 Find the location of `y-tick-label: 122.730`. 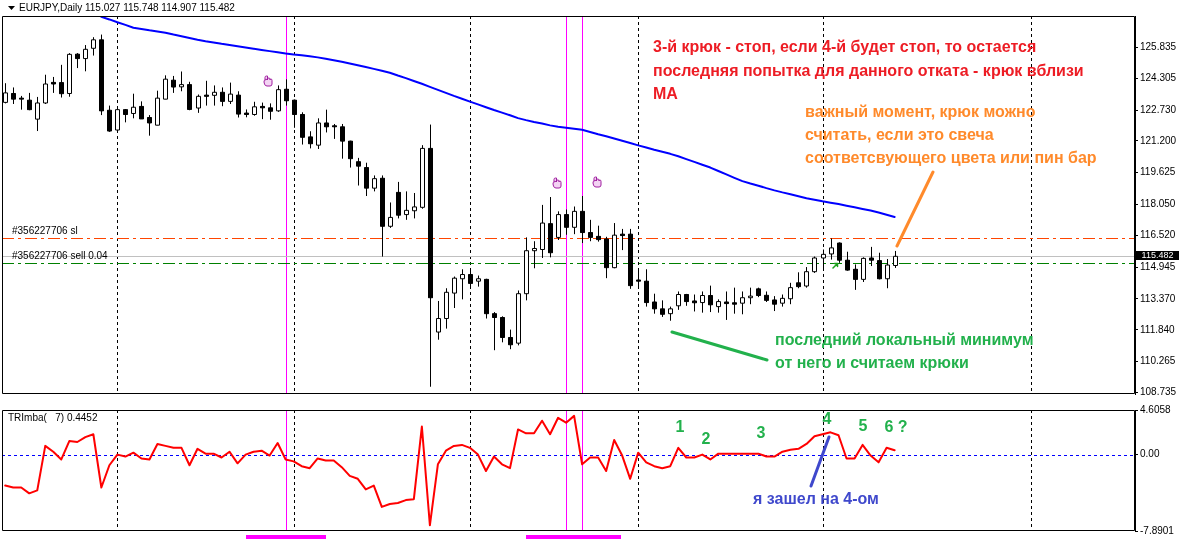

y-tick-label: 122.730 is located at coordinates (1158, 109).